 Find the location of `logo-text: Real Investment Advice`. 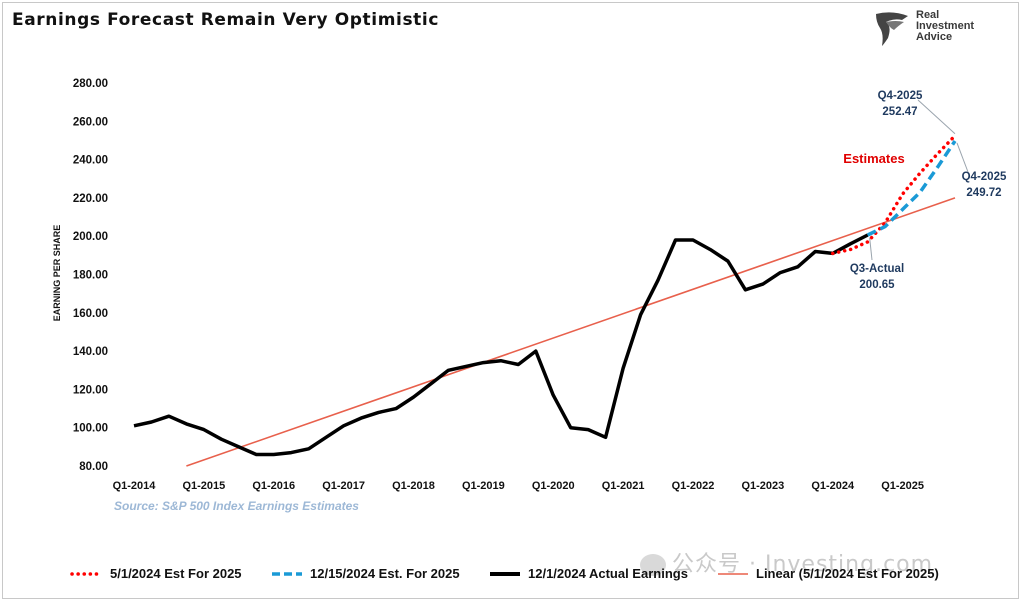

logo-text: Real Investment Advice is located at coordinates (945, 26).